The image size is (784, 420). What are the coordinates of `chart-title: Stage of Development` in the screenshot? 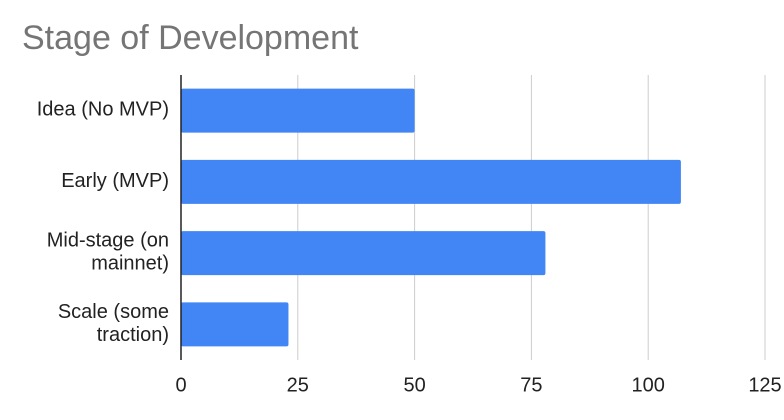 It's located at (190, 38).